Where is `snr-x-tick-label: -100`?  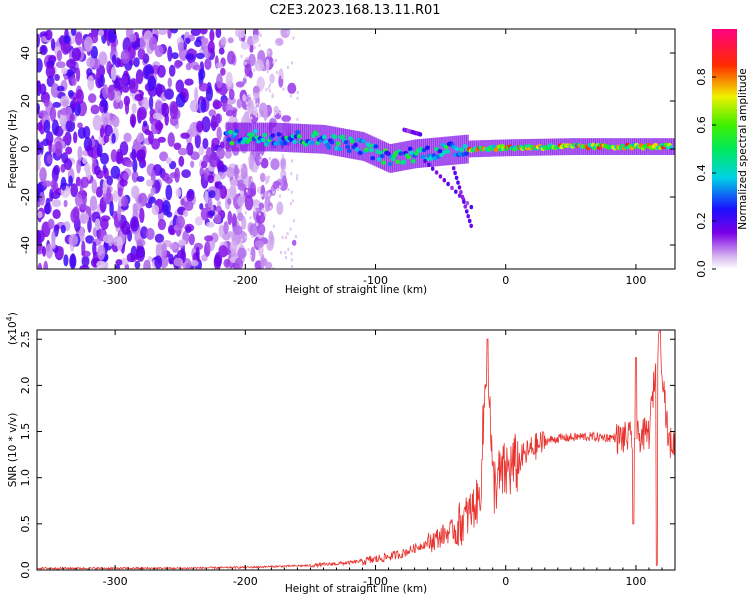 snr-x-tick-label: -100 is located at coordinates (375, 581).